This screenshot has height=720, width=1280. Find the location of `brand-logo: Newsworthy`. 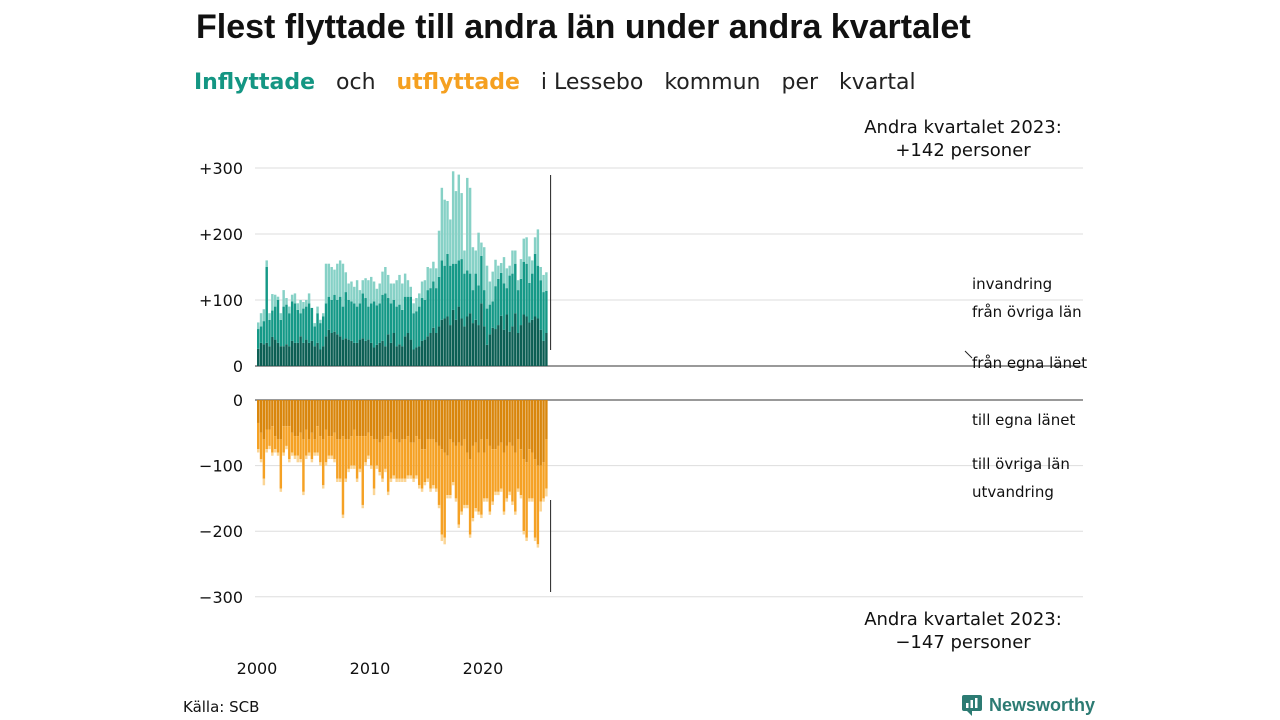

brand-logo: Newsworthy is located at coordinates (1028, 705).